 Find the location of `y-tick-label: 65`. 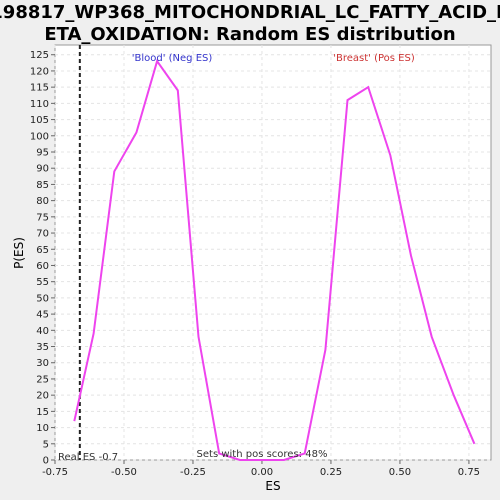

y-tick-label: 65 is located at coordinates (42, 250).